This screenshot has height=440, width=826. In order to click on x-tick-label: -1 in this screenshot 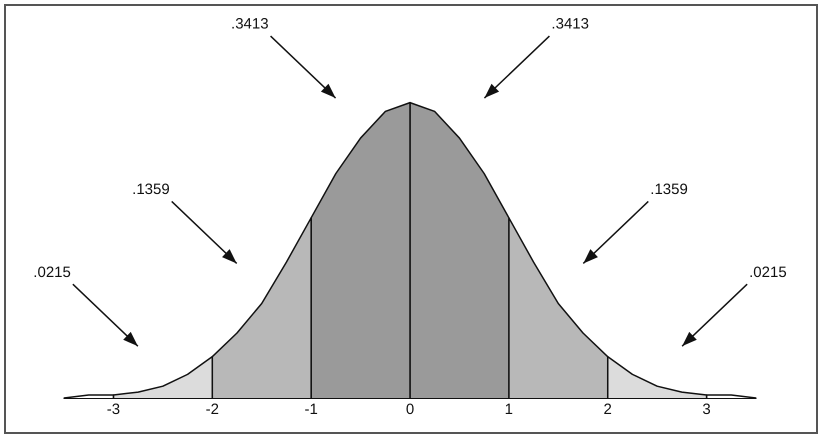, I will do `click(311, 409)`.